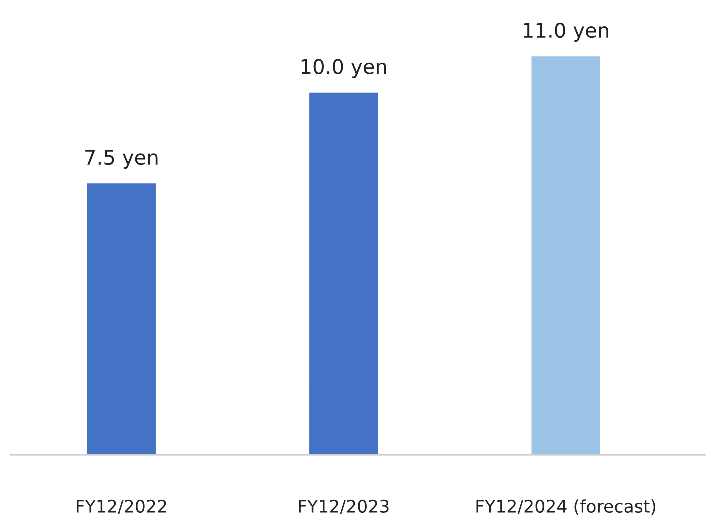 This screenshot has height=519, width=706. I want to click on data-label: 7.5 yen, so click(122, 160).